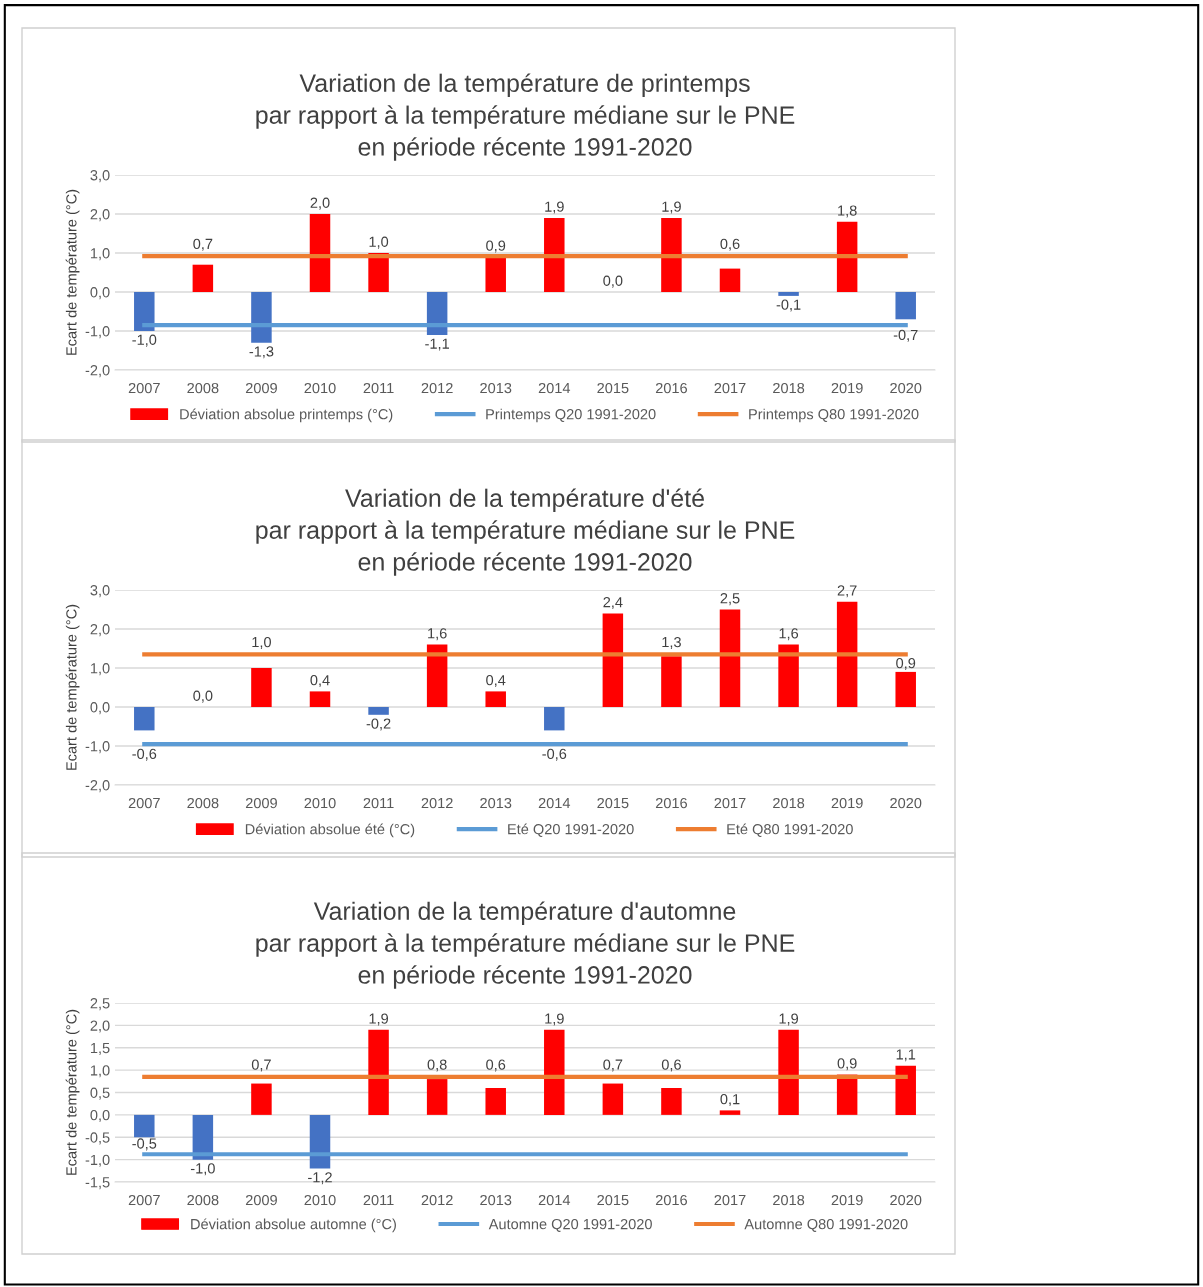 Image resolution: width=1203 pixels, height=1287 pixels. What do you see at coordinates (906, 1055) in the screenshot?
I see `data-label: 1,1` at bounding box center [906, 1055].